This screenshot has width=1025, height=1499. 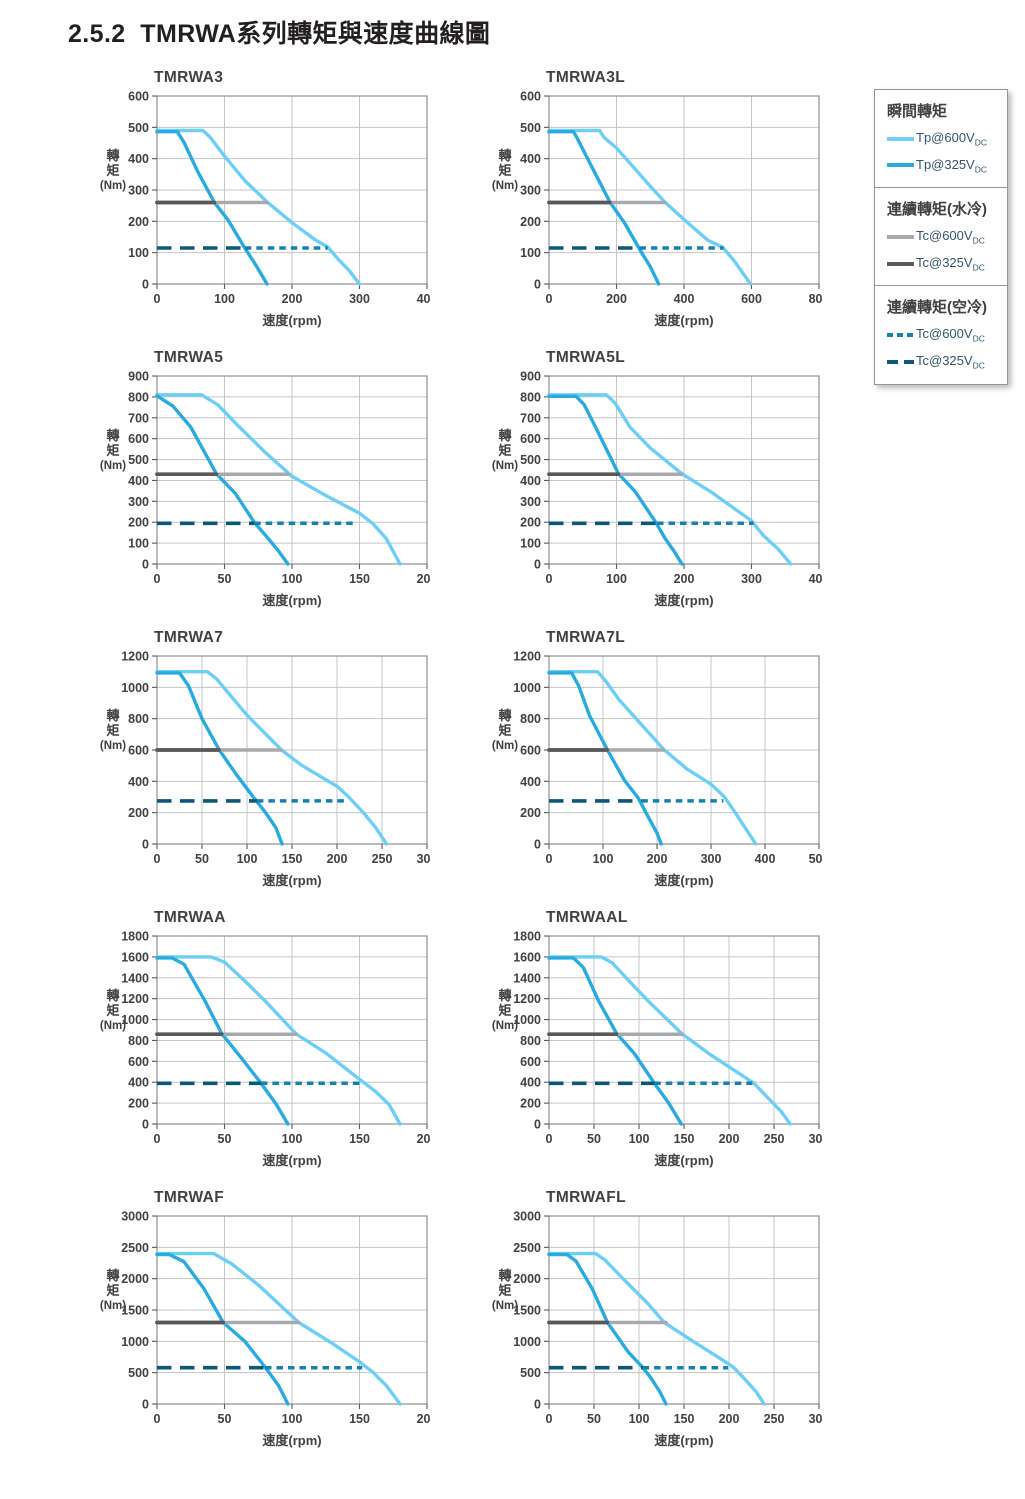 I want to click on y-tick-label: 1400, so click(x=135, y=978).